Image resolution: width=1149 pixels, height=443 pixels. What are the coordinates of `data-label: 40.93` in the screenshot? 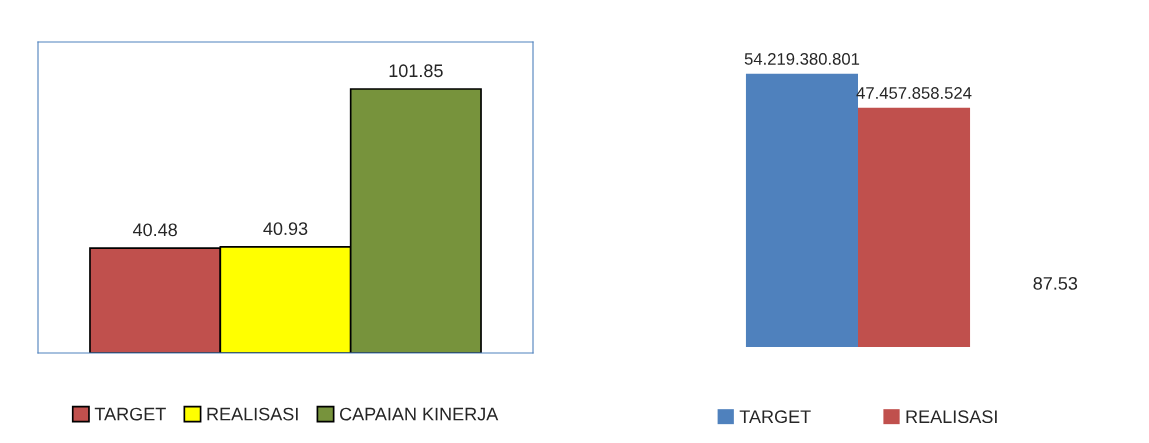 It's located at (285, 229).